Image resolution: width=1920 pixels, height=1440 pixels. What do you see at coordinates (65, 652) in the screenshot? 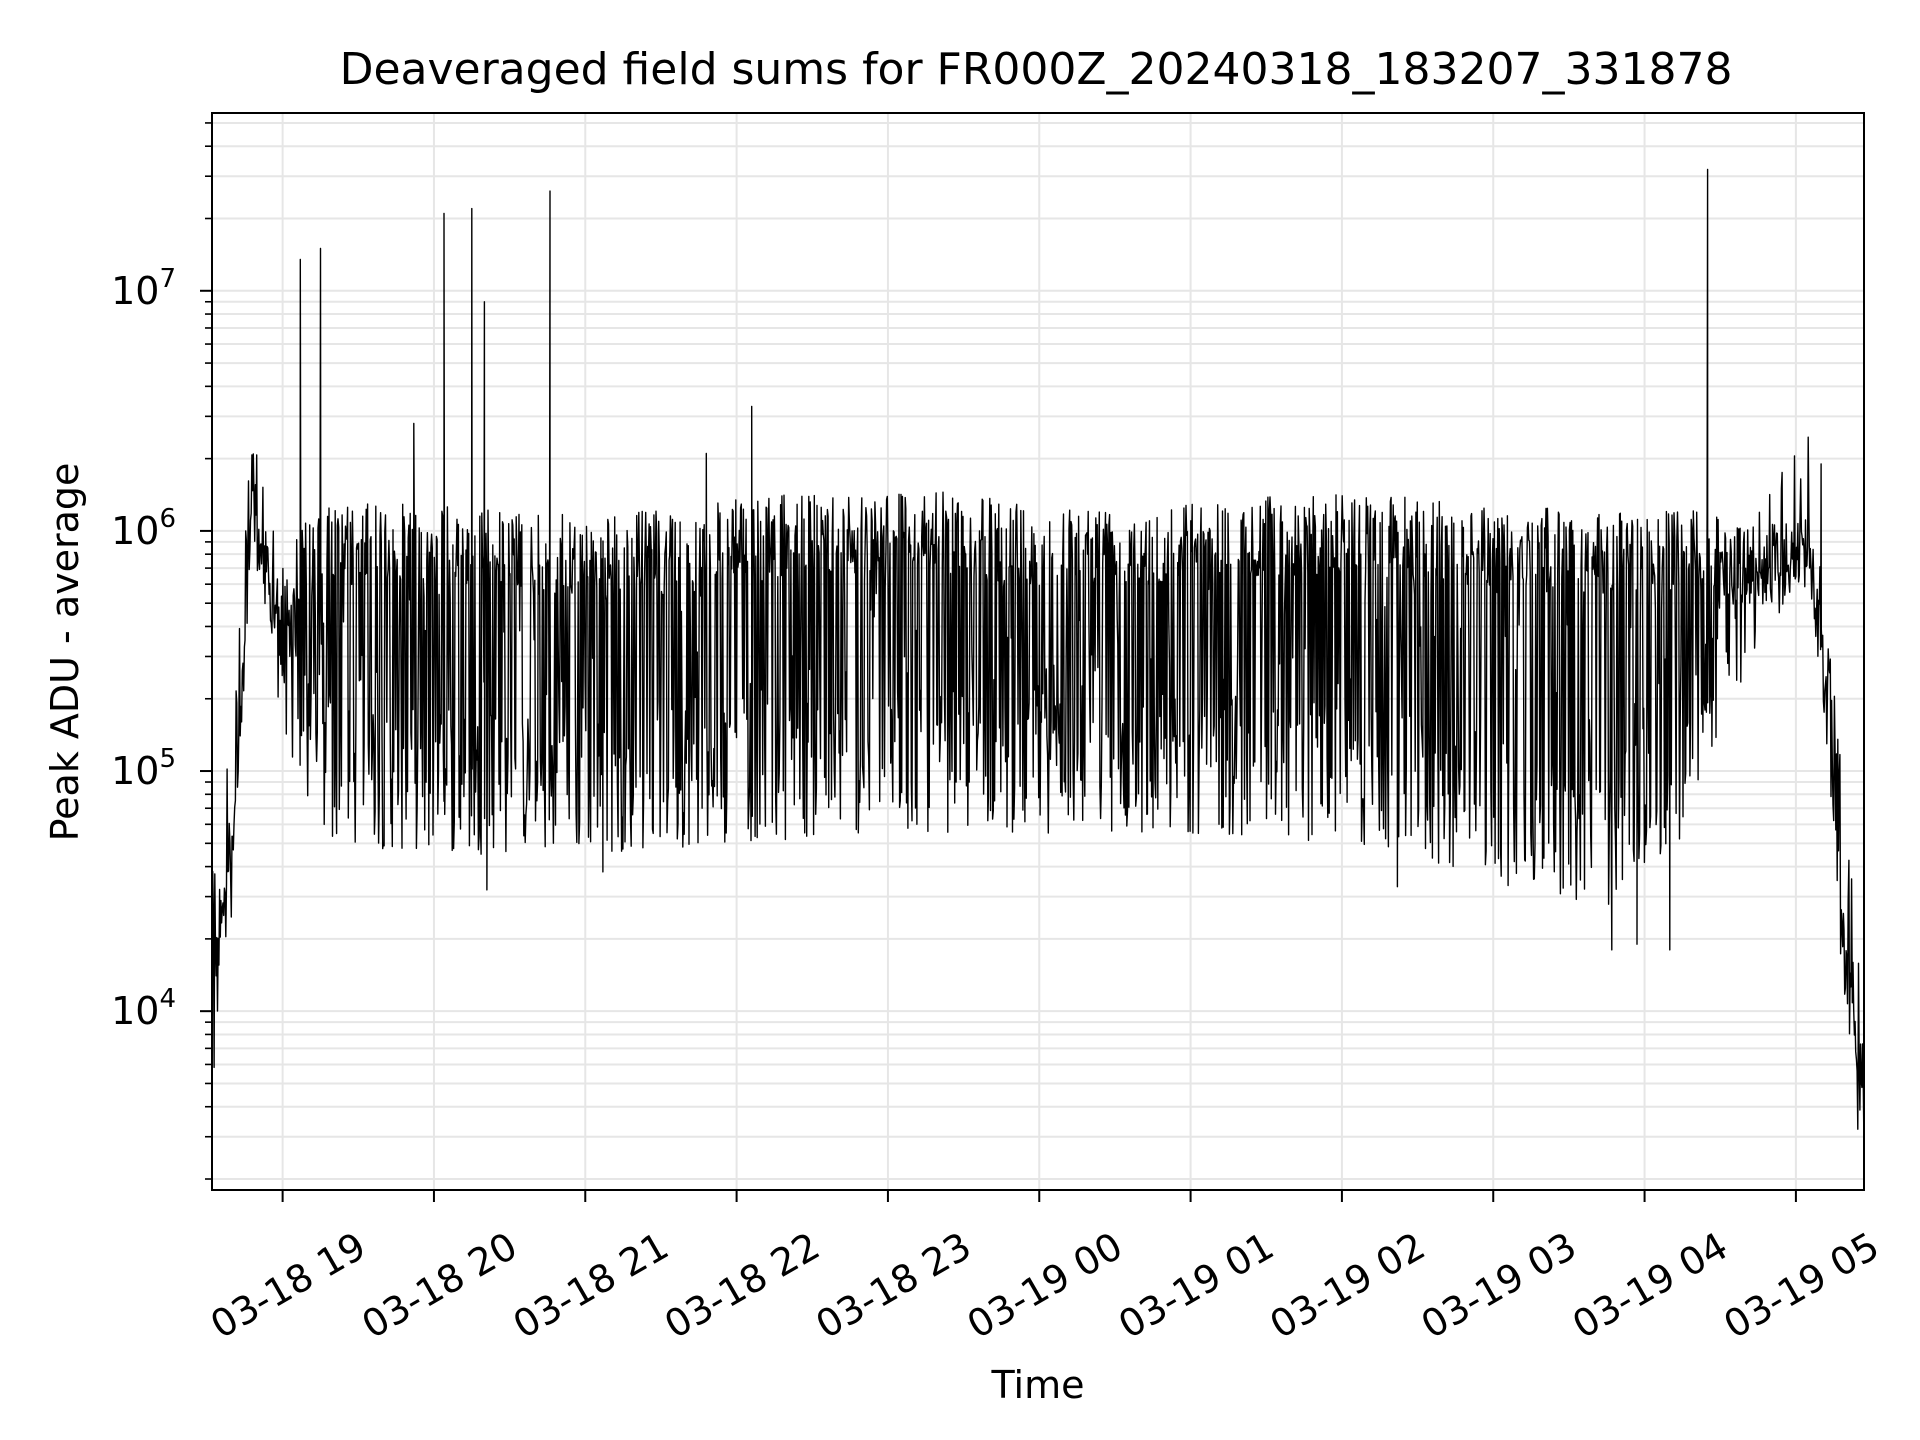
I see `y-axis-label: Peak ADU - average` at bounding box center [65, 652].